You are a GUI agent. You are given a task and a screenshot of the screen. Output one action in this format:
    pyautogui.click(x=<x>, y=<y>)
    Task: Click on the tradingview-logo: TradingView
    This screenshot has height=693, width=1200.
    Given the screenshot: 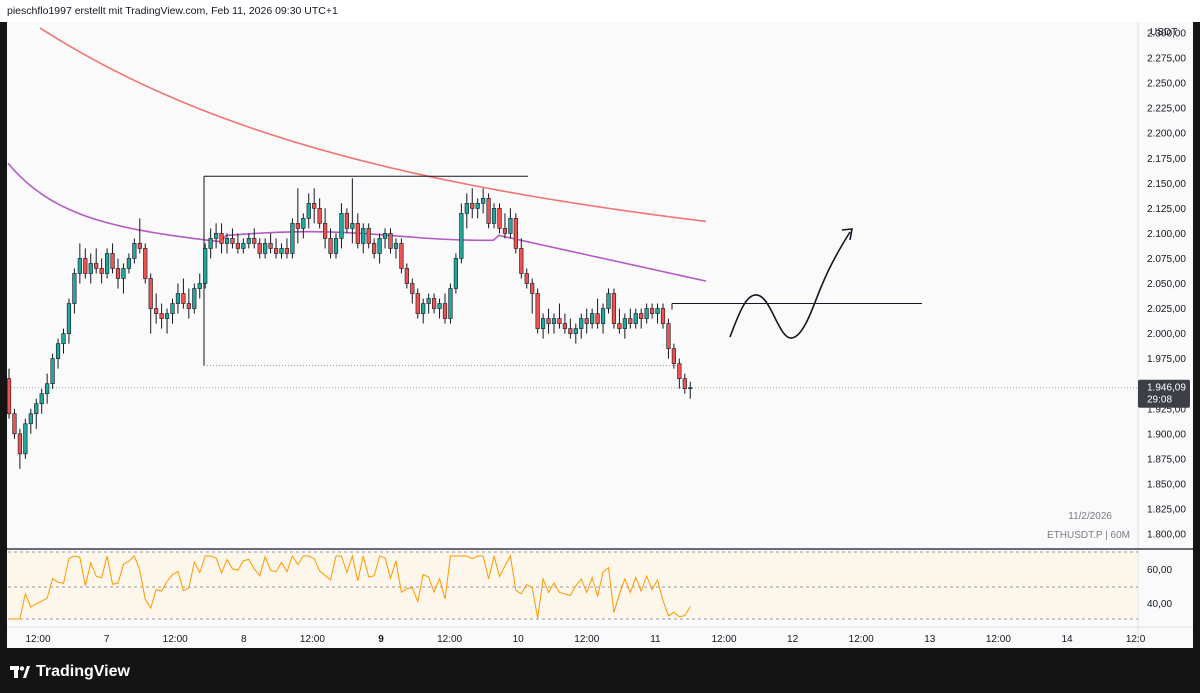 What is the action you would take?
    pyautogui.click(x=70, y=672)
    